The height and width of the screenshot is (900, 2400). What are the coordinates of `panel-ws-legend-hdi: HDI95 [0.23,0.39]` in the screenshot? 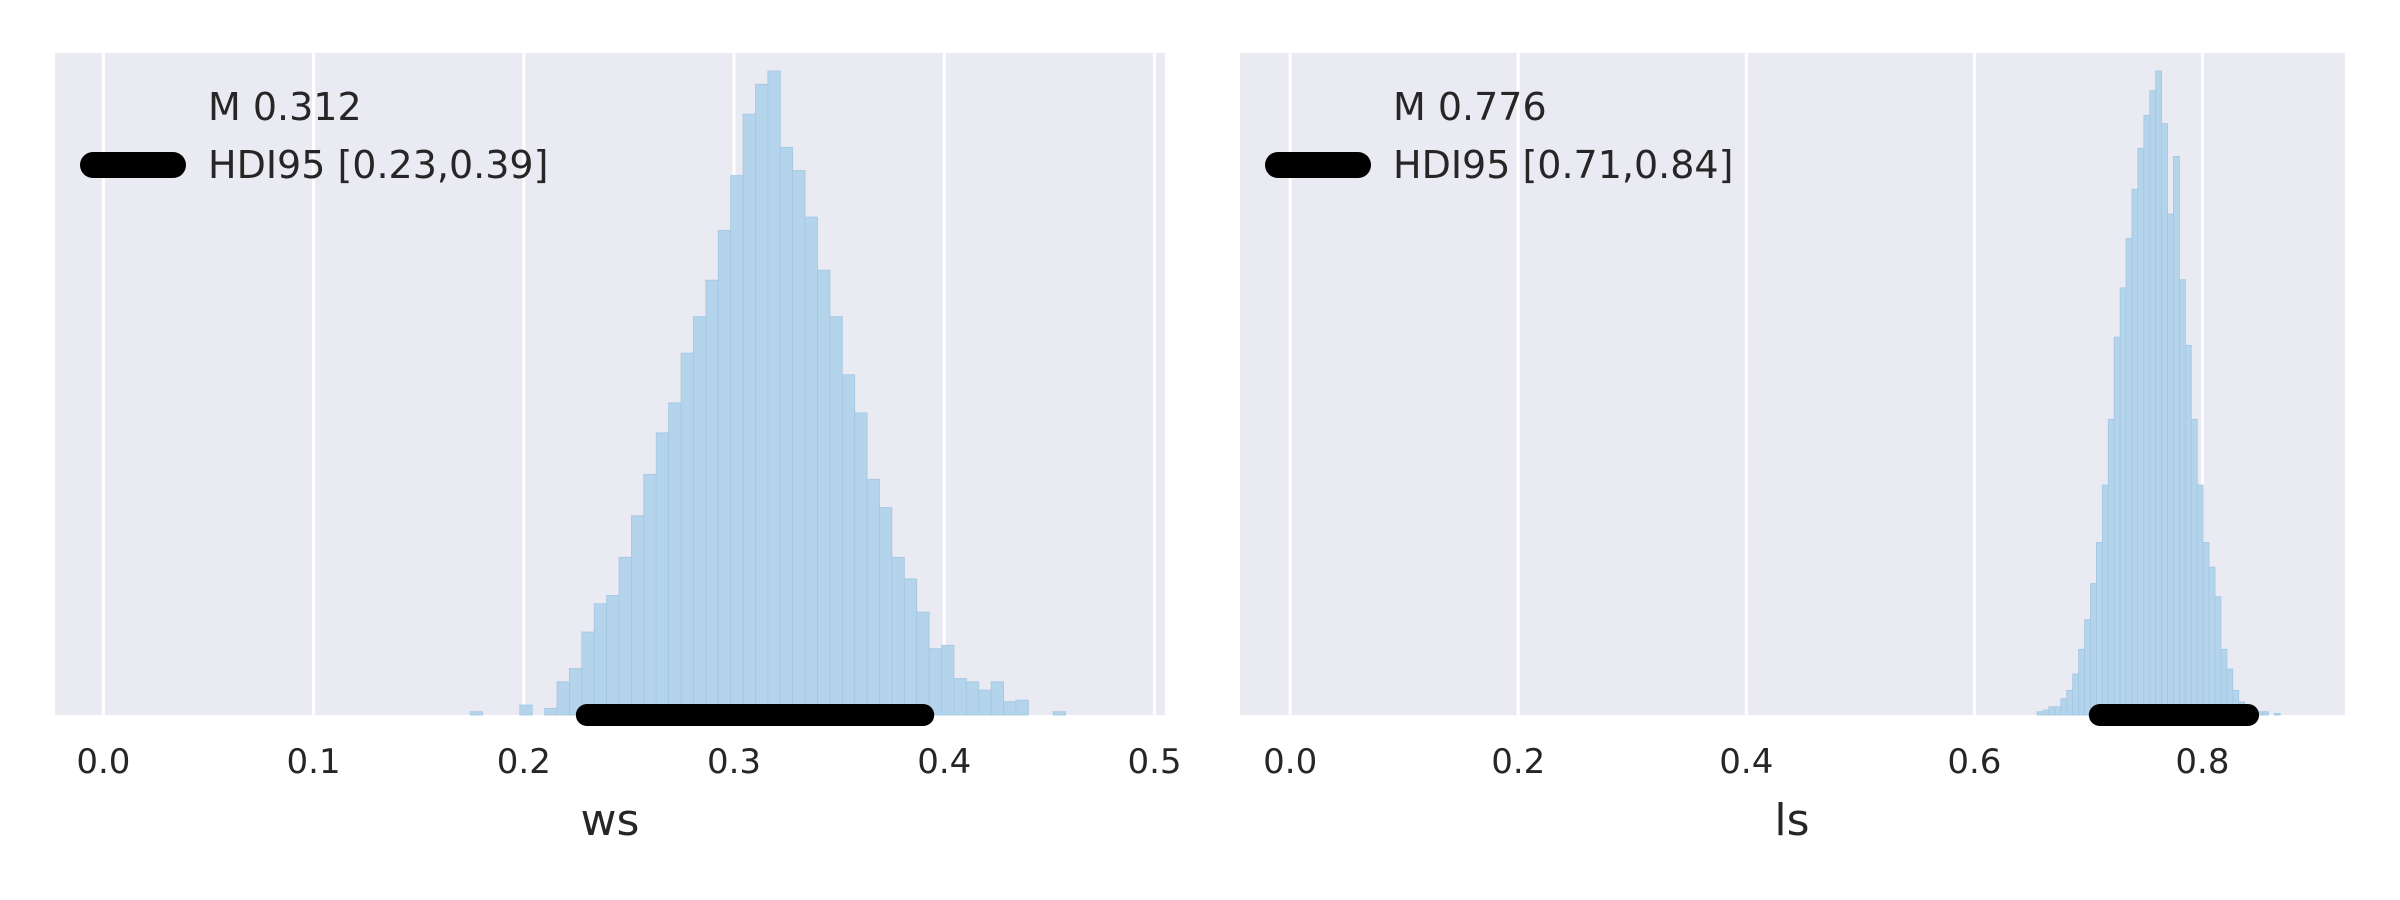 It's located at (378, 165).